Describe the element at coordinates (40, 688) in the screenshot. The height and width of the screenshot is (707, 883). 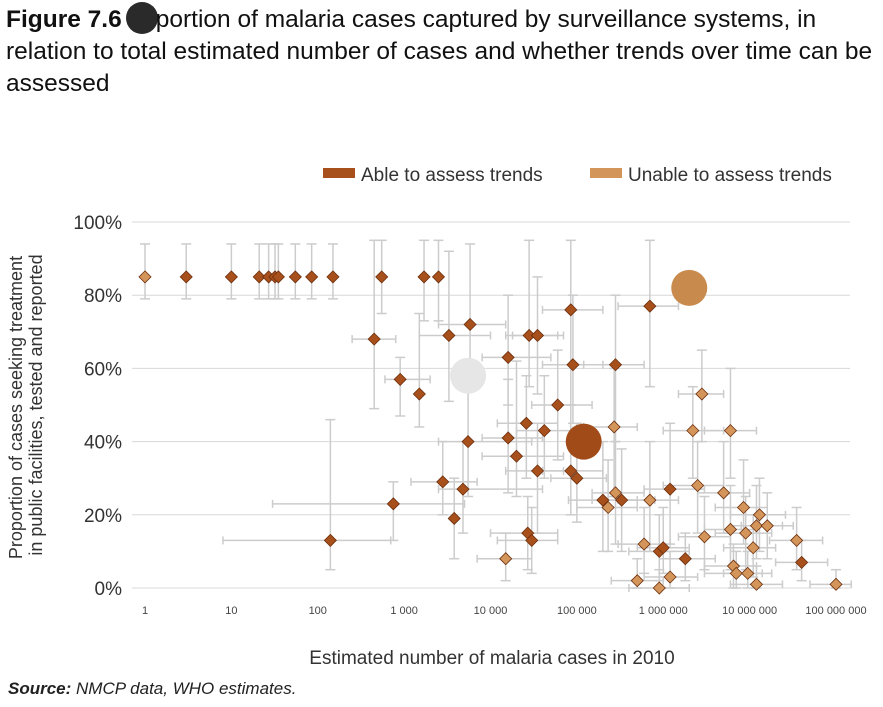
I see `source-label: Source:` at that location.